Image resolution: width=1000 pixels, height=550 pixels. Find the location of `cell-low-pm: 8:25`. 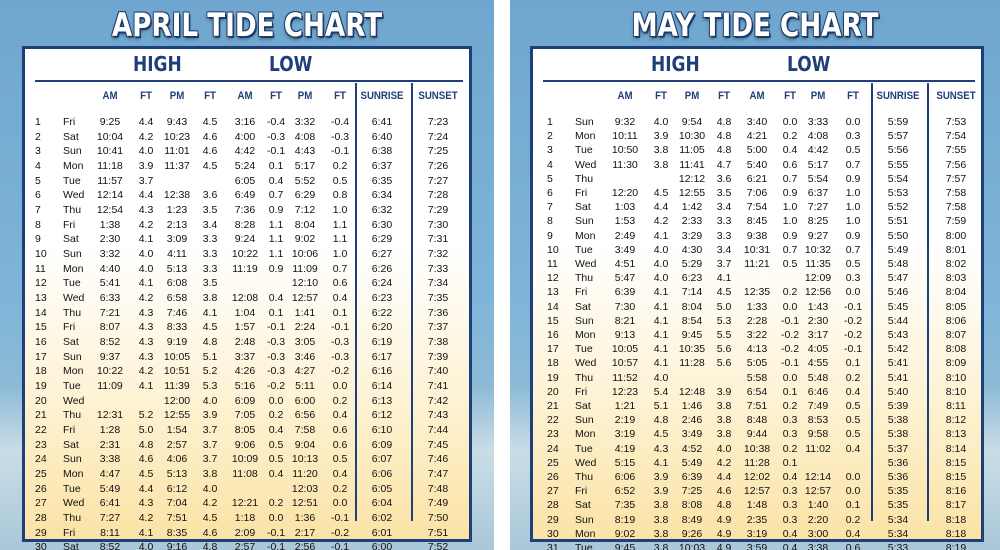

cell-low-pm: 8:25 is located at coordinates (818, 221).